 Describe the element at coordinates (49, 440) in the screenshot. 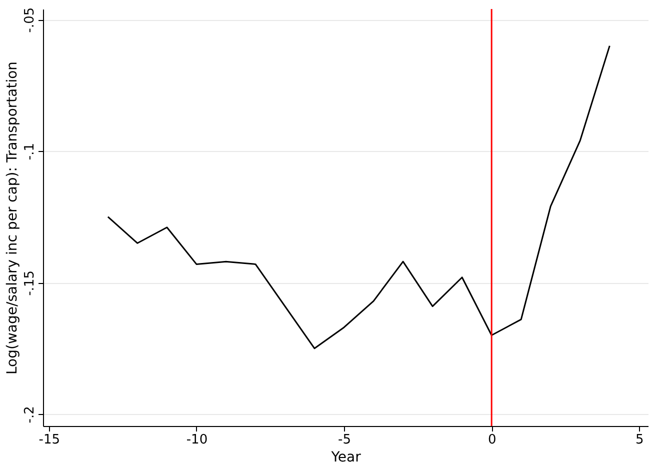

I see `x-tick-label: -15` at that location.